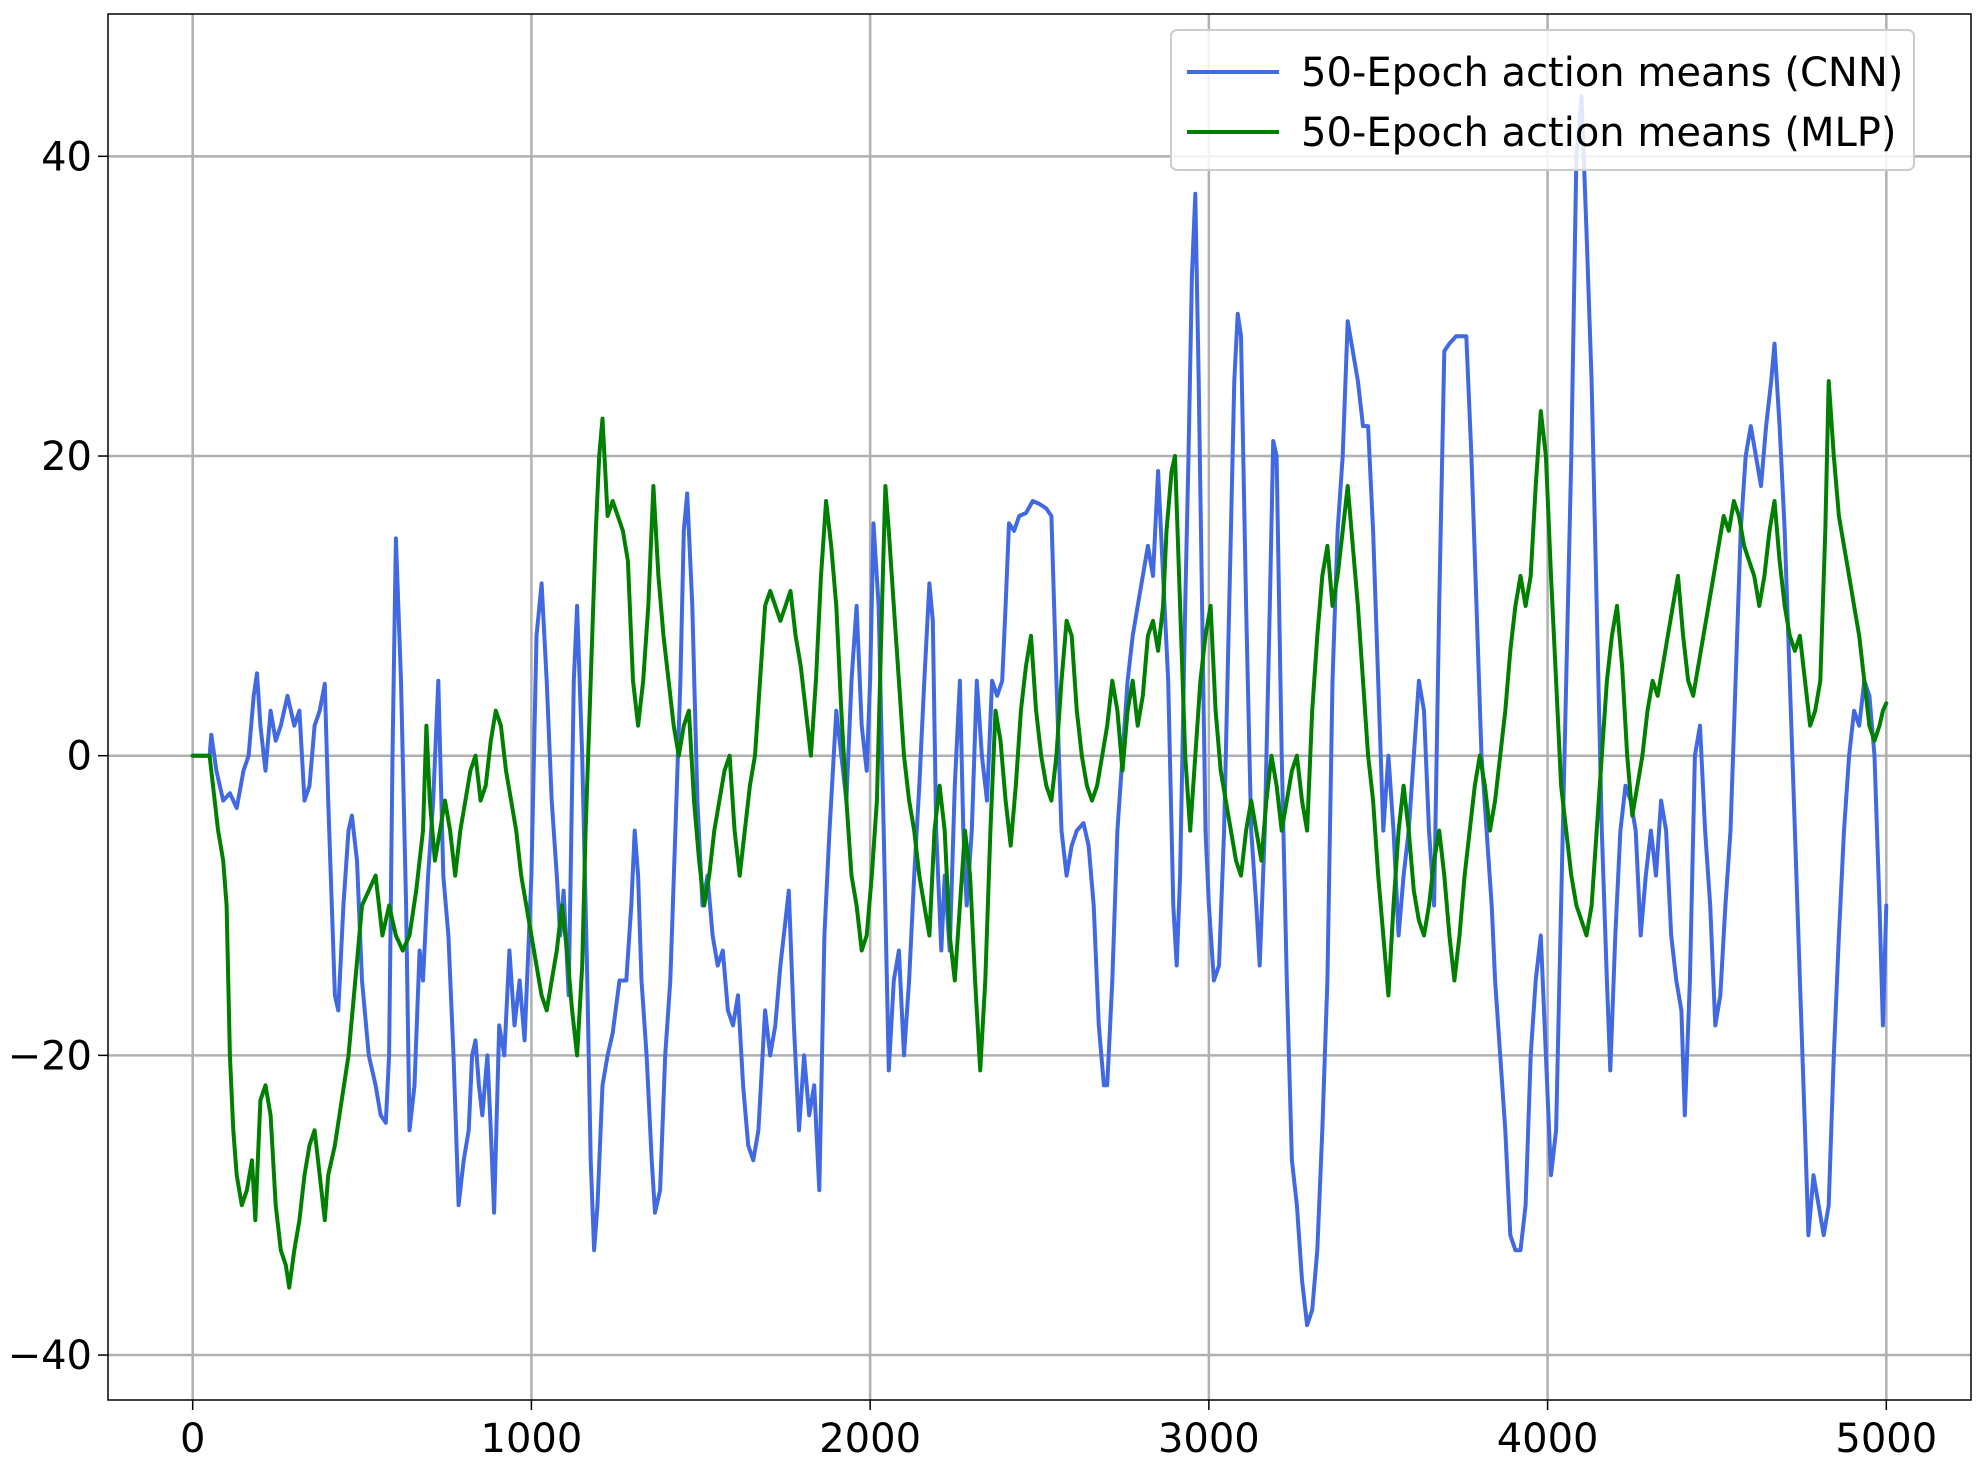 Image resolution: width=1981 pixels, height=1461 pixels. Describe the element at coordinates (79, 757) in the screenshot. I see `y-tick-label: 0` at that location.